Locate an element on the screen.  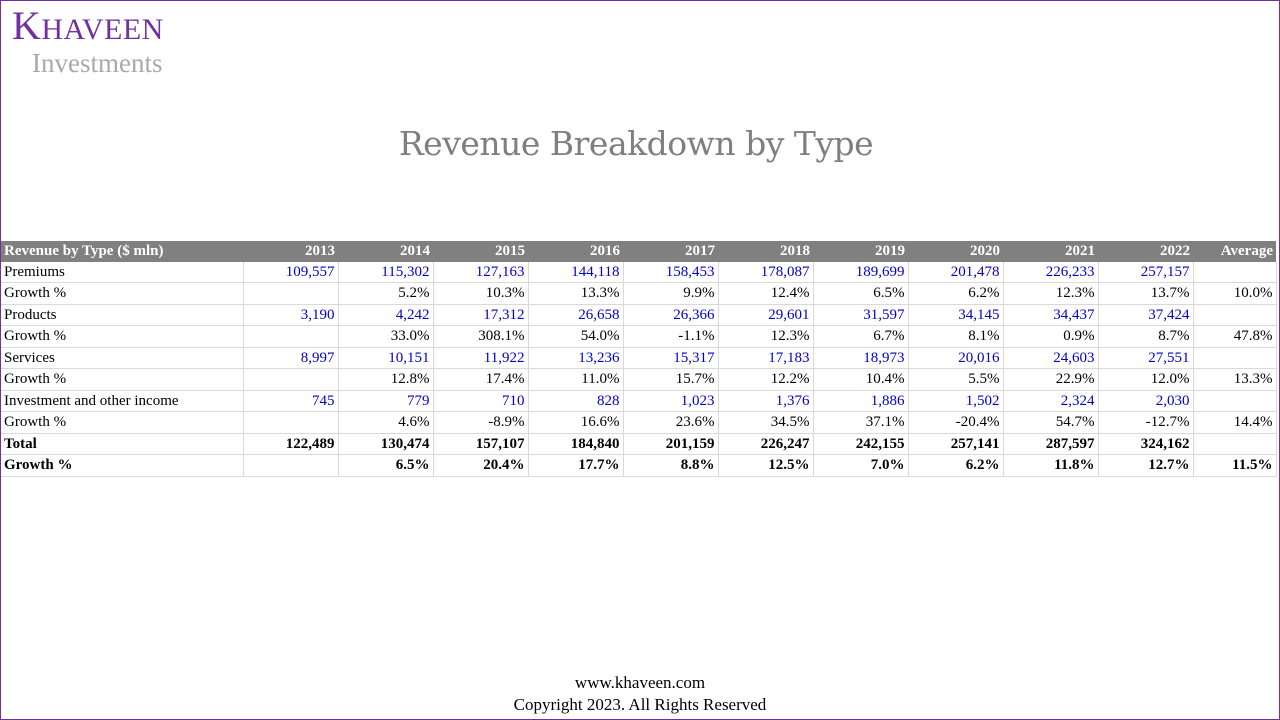
table-cell: 8,997 is located at coordinates (291, 358).